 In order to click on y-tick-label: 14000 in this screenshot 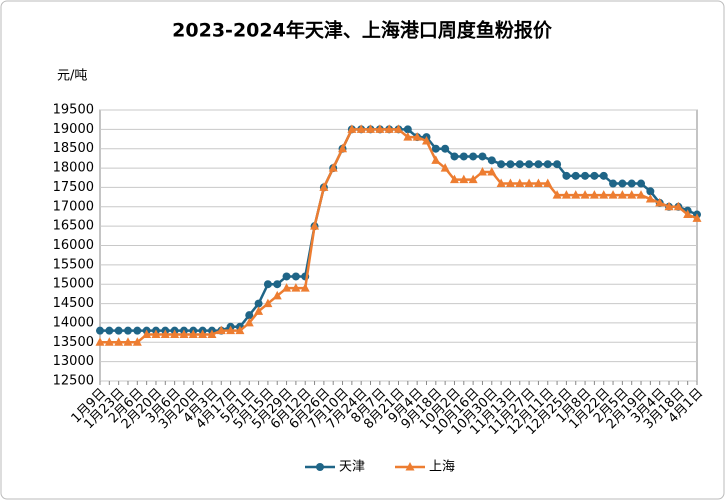, I will do `click(73, 322)`.